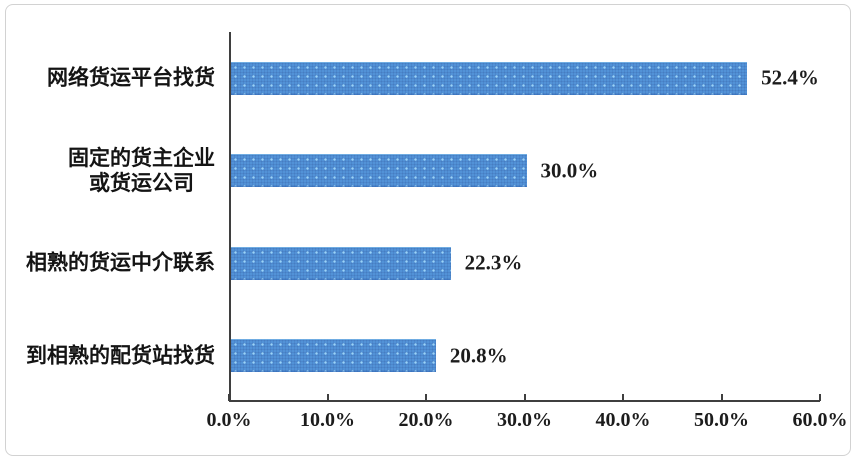 Image resolution: width=857 pixels, height=460 pixels. I want to click on x-axis: 0.0% 10.0% 20.0% 30.0% 40.0% 50.0% 60.0%, so click(527, 418).